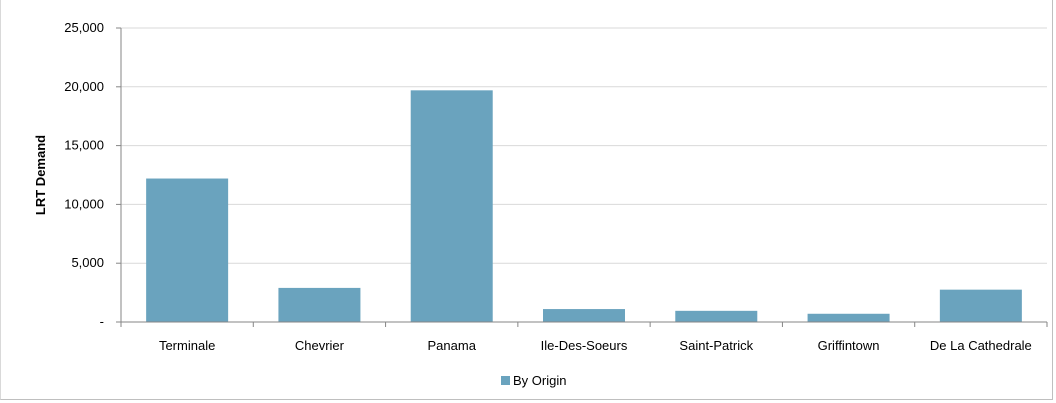  I want to click on legend: By Origin, so click(533, 380).